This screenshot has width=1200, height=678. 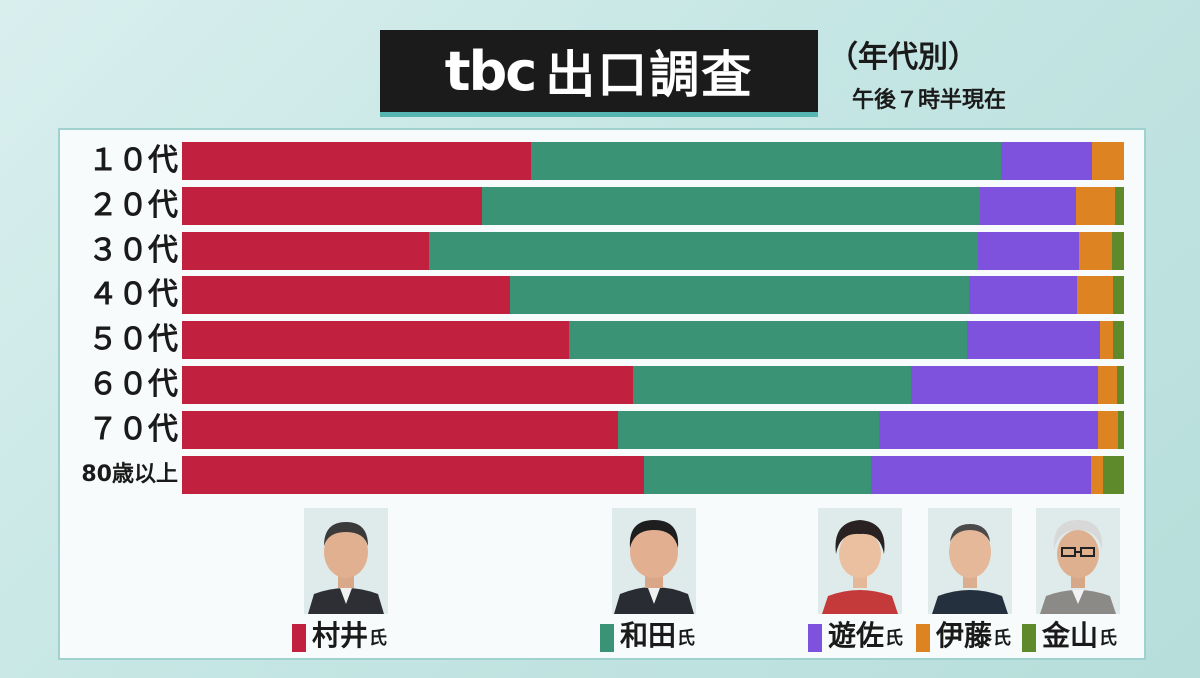 I want to click on legend-label: 金山, so click(x=1070, y=635).